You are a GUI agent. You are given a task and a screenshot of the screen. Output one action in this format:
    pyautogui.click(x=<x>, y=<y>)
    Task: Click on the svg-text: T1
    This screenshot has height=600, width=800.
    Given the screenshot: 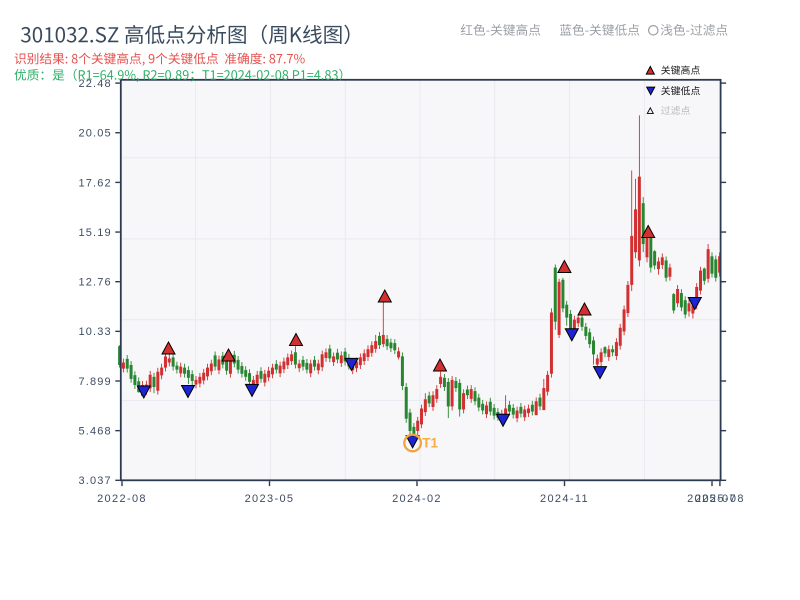 What is the action you would take?
    pyautogui.click(x=430, y=443)
    